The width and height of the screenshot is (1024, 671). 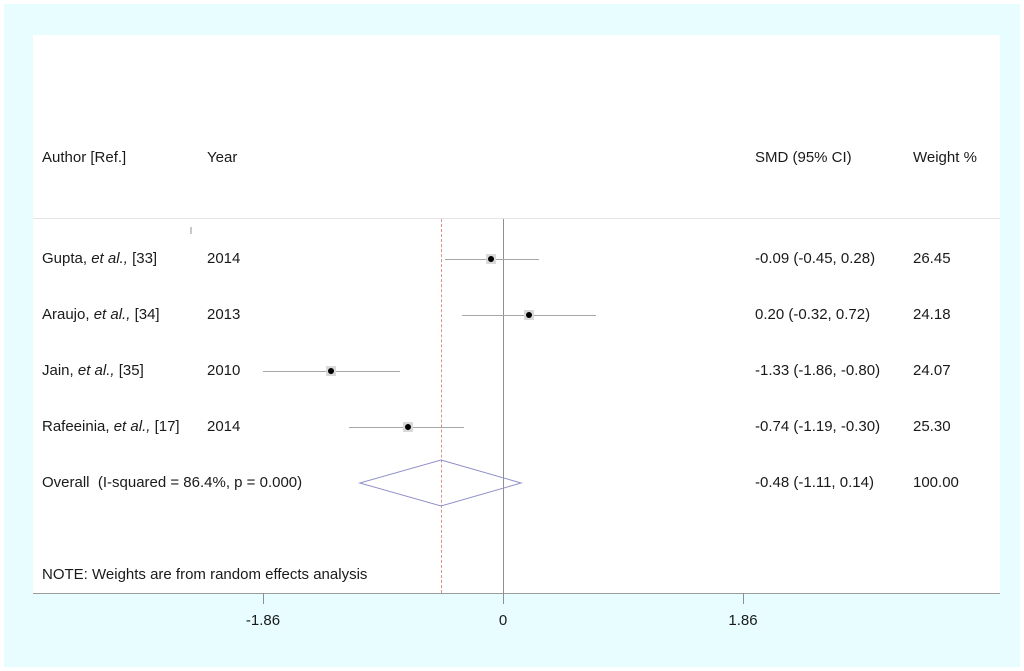 I want to click on axis-tick-label: -1.86, so click(x=263, y=620).